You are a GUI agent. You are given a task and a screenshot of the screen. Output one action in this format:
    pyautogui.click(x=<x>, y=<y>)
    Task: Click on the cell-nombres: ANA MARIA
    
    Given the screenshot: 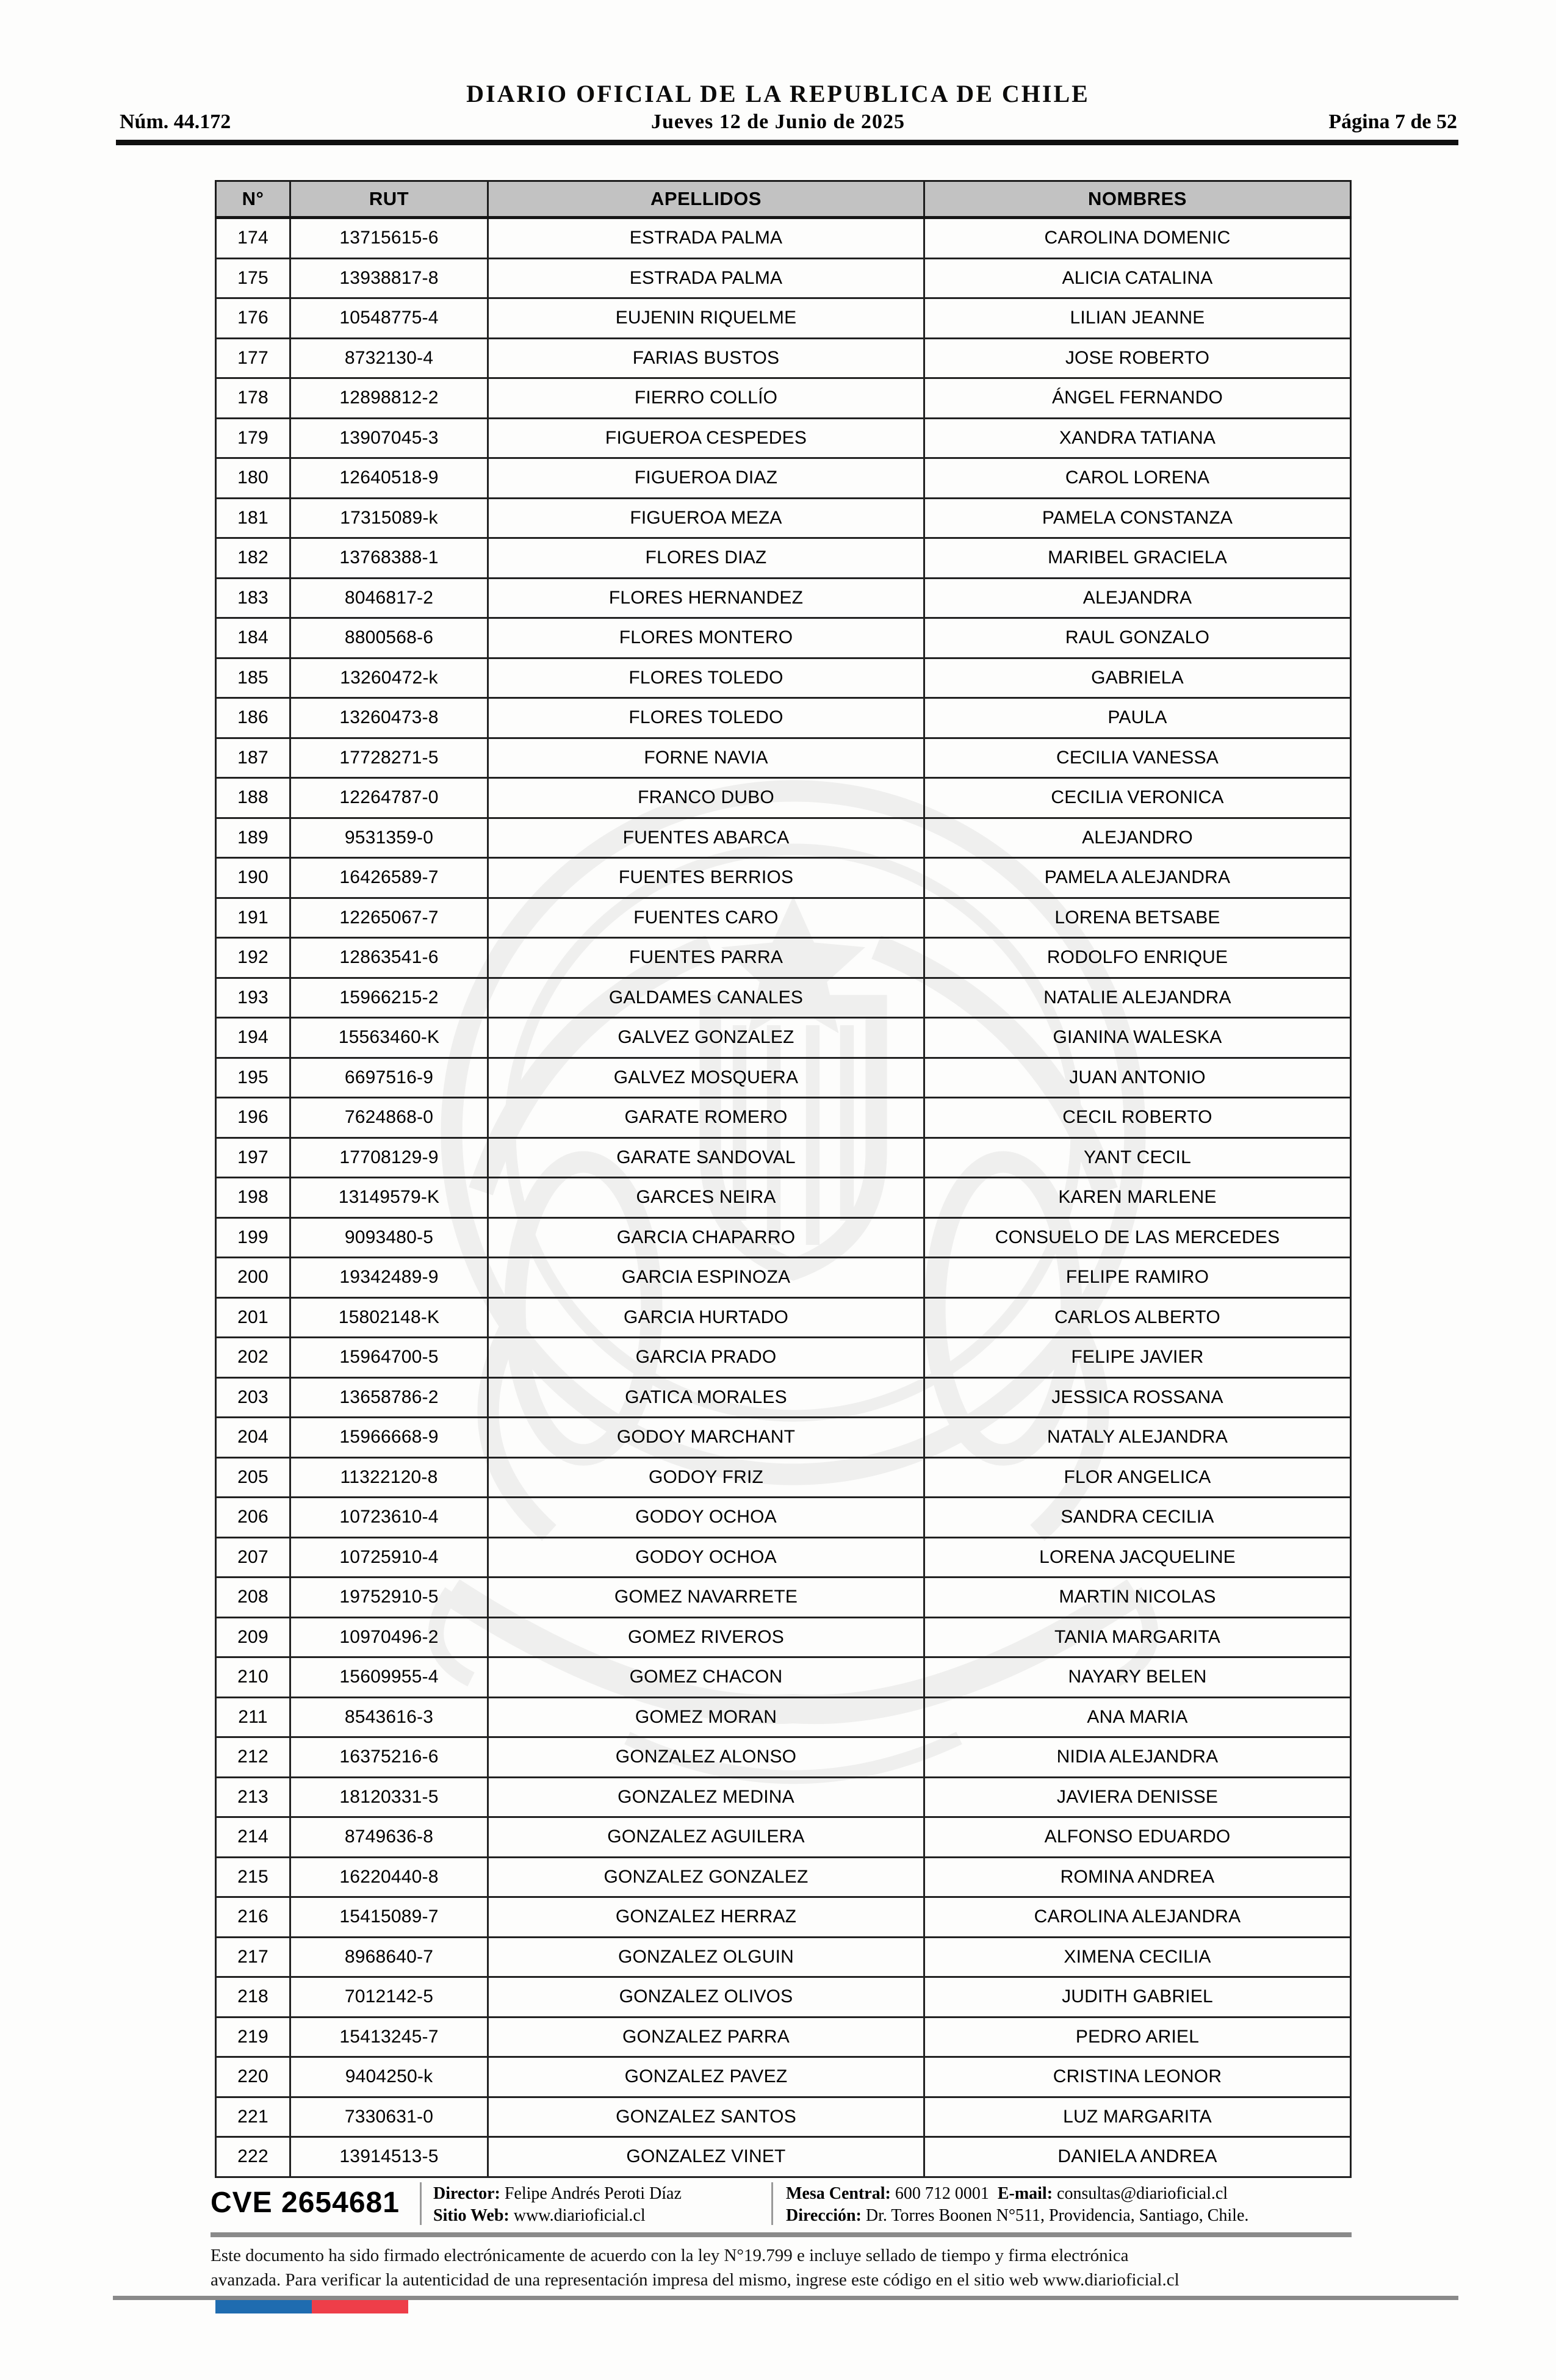 What is the action you would take?
    pyautogui.click(x=1137, y=1717)
    